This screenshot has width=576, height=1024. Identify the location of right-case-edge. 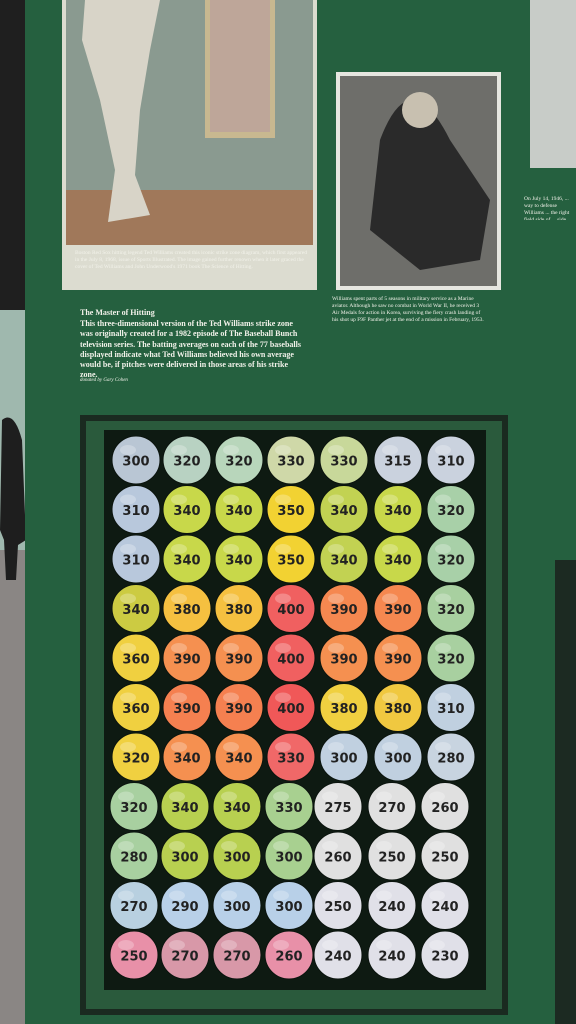
(565, 792).